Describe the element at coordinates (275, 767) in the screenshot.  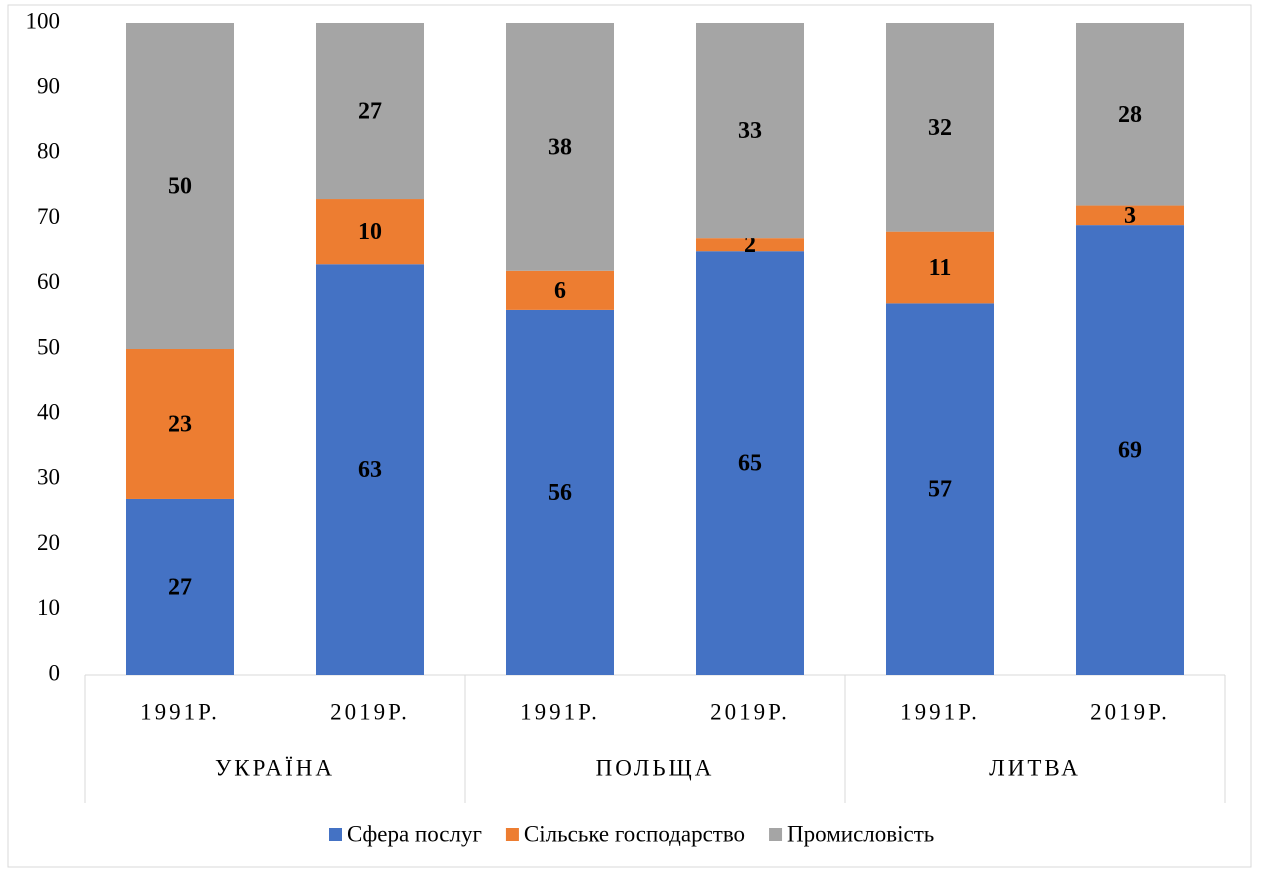
I see `group-label: УКРАЇНА` at that location.